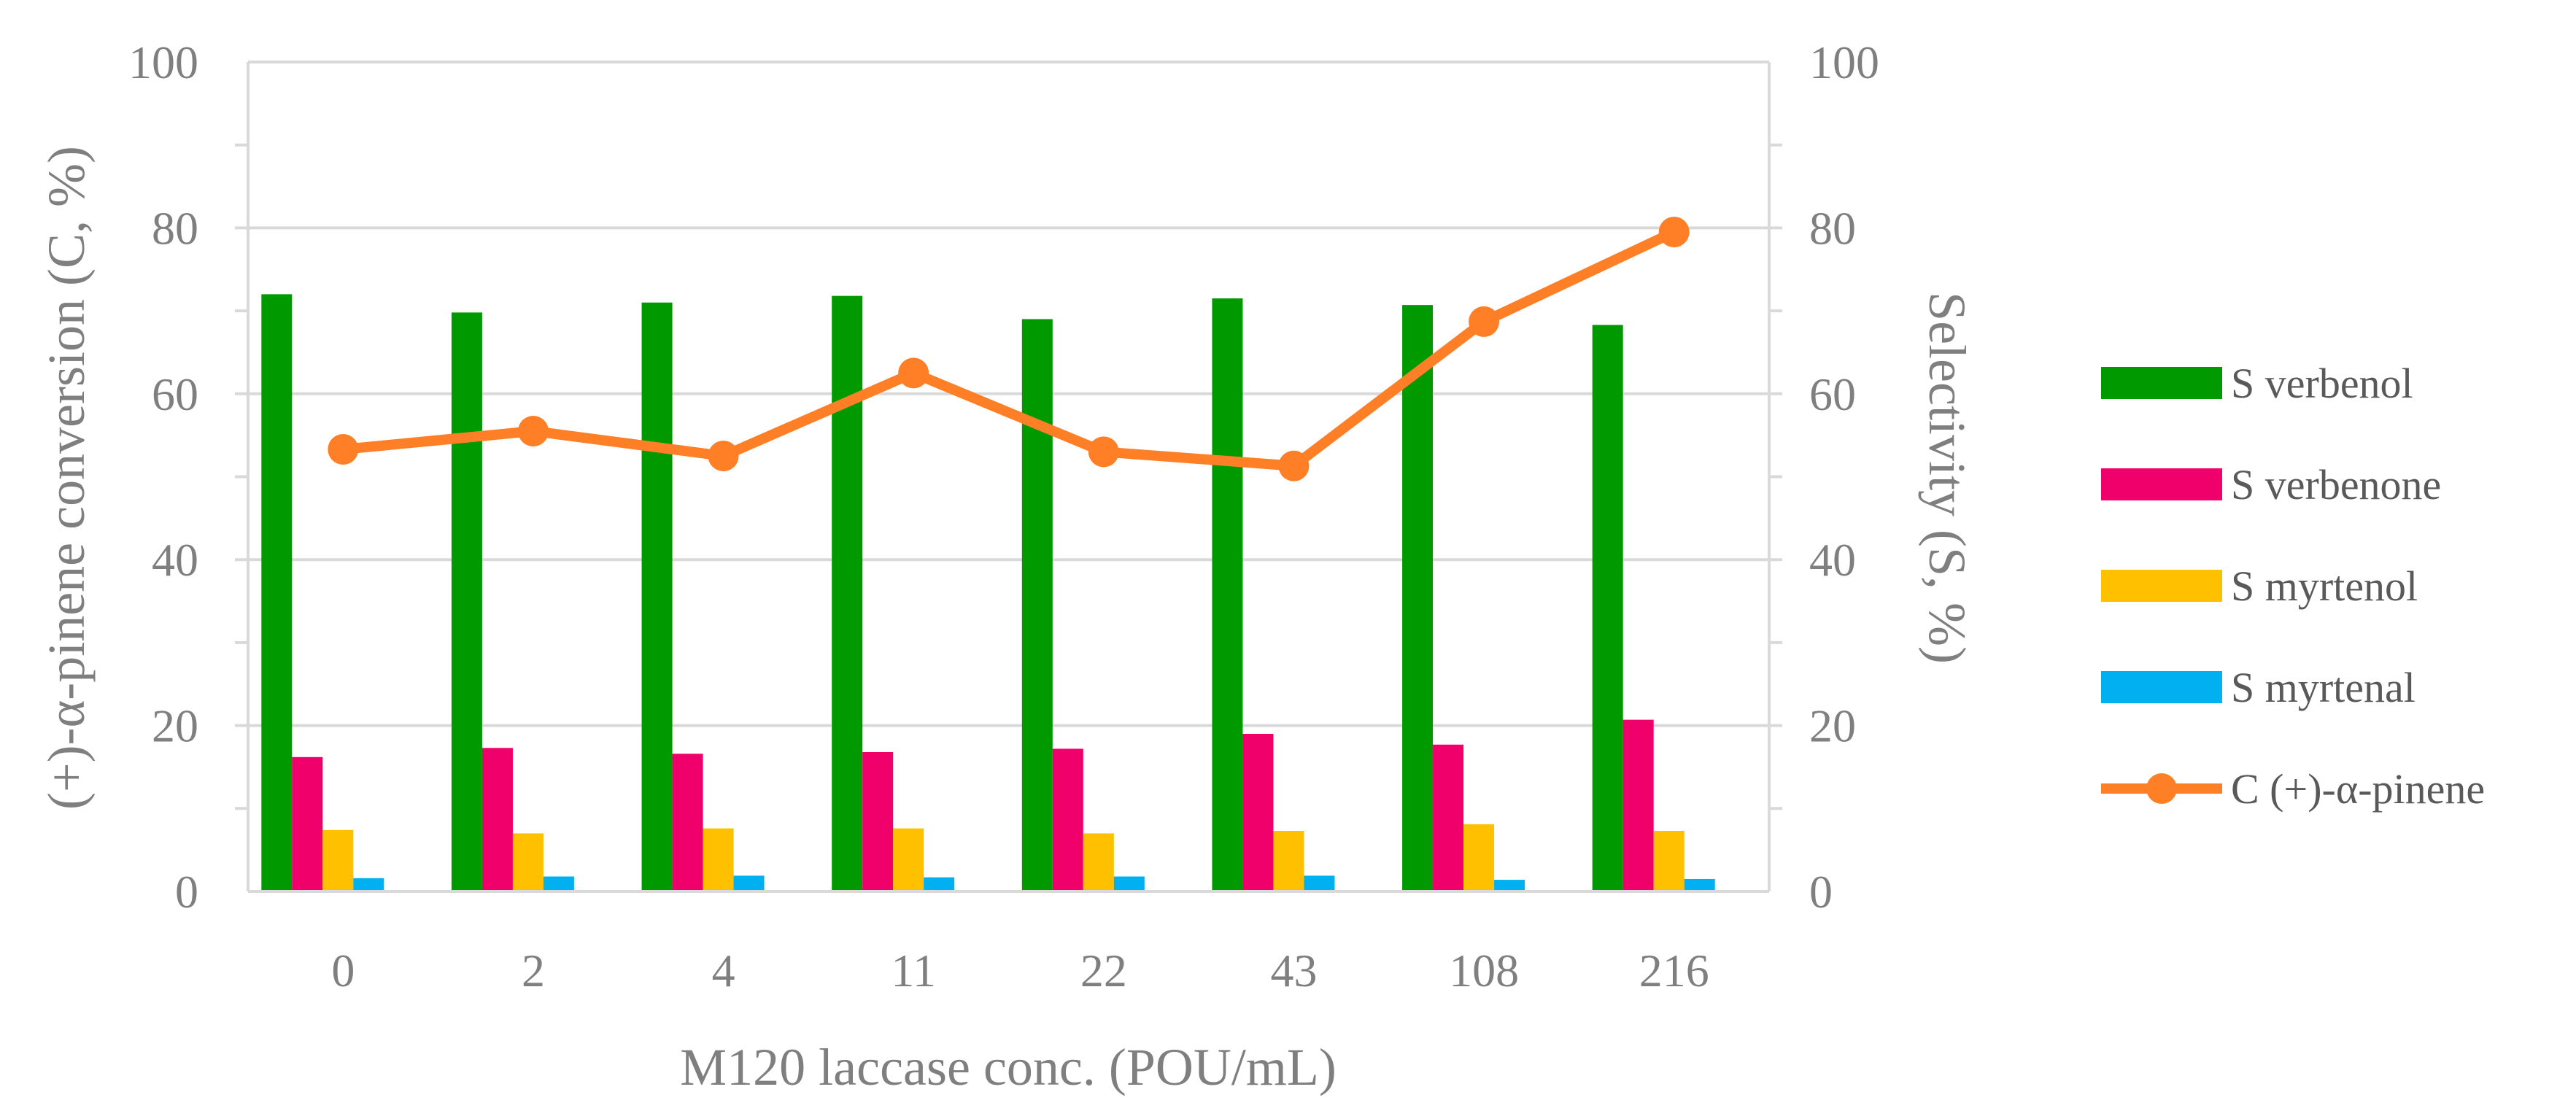  Describe the element at coordinates (2336, 484) in the screenshot. I see `legend-label: S verbenone` at that location.